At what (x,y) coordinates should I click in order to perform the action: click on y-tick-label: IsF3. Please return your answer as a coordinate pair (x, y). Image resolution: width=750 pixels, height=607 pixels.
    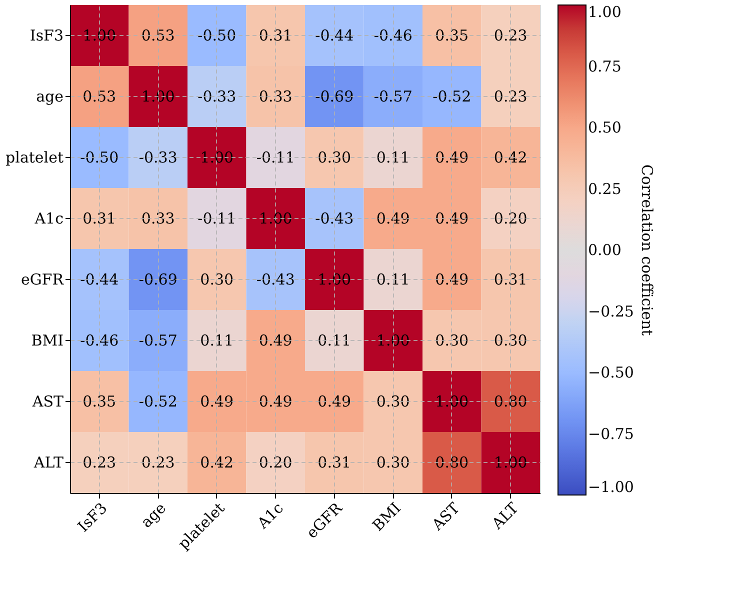
    Looking at the image, I should click on (47, 35).